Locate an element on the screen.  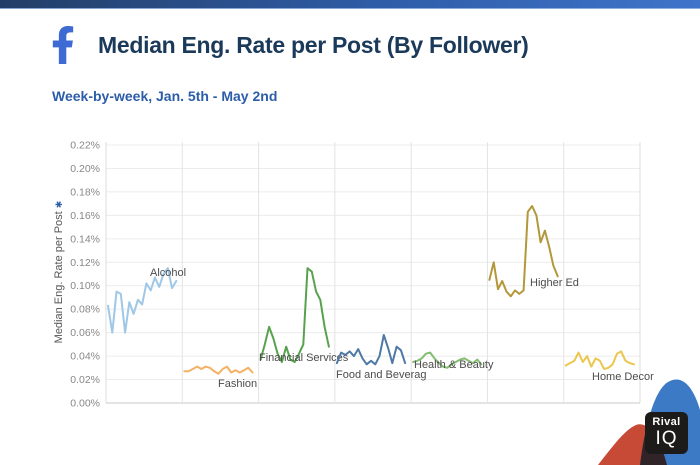
series-line-higher-ed is located at coordinates (523, 251).